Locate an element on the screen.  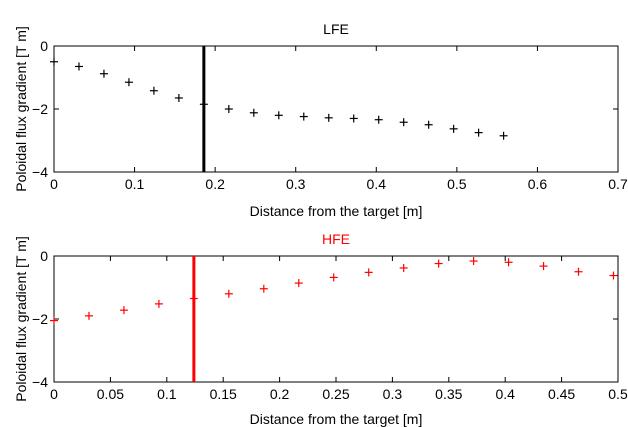
x-tick-label: 0.25 is located at coordinates (335, 394).